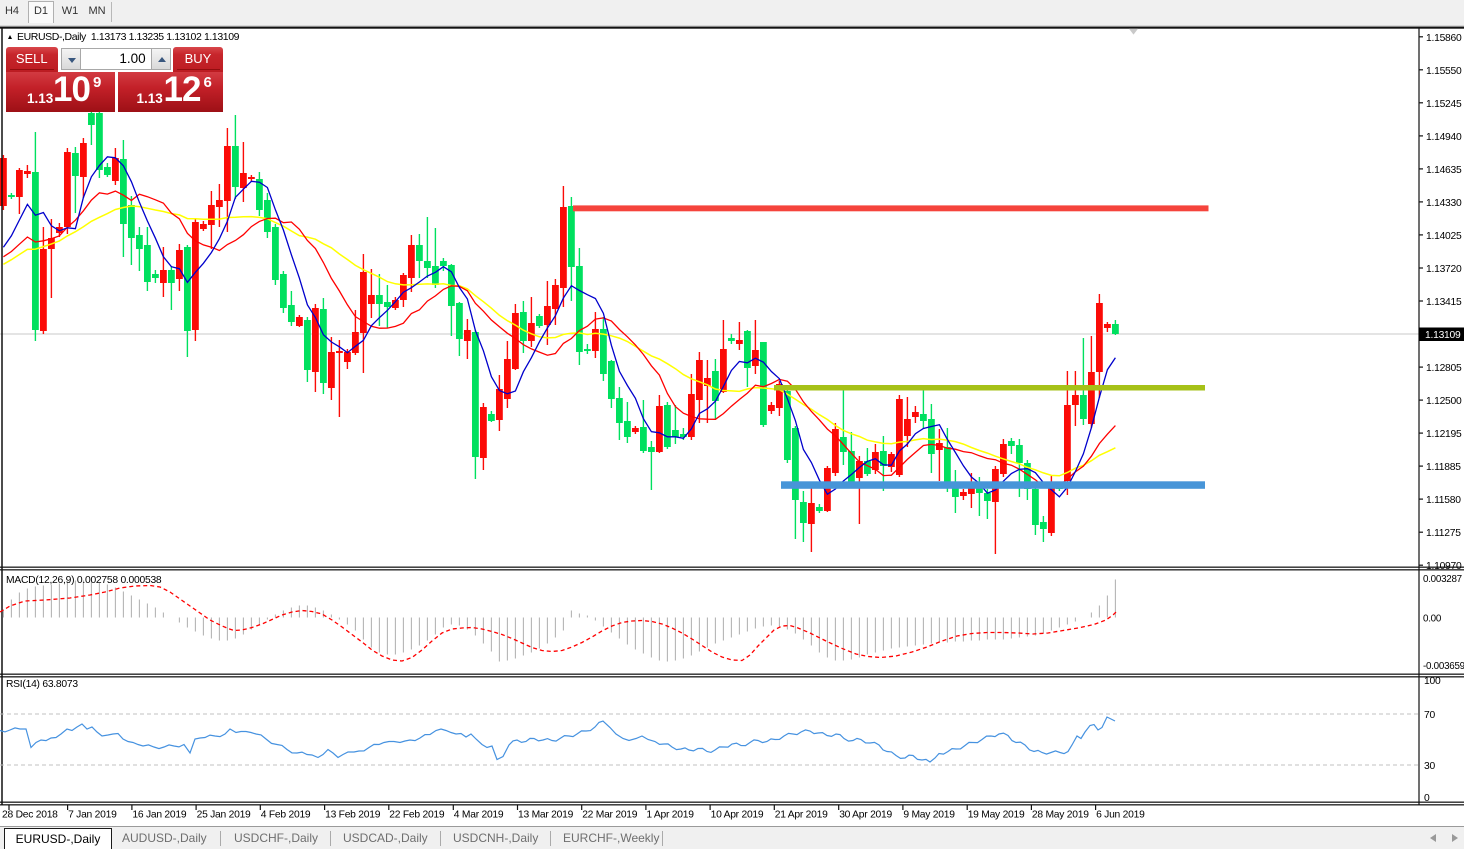 The height and width of the screenshot is (849, 1464). I want to click on svg-text: 1.12805, so click(1444, 368).